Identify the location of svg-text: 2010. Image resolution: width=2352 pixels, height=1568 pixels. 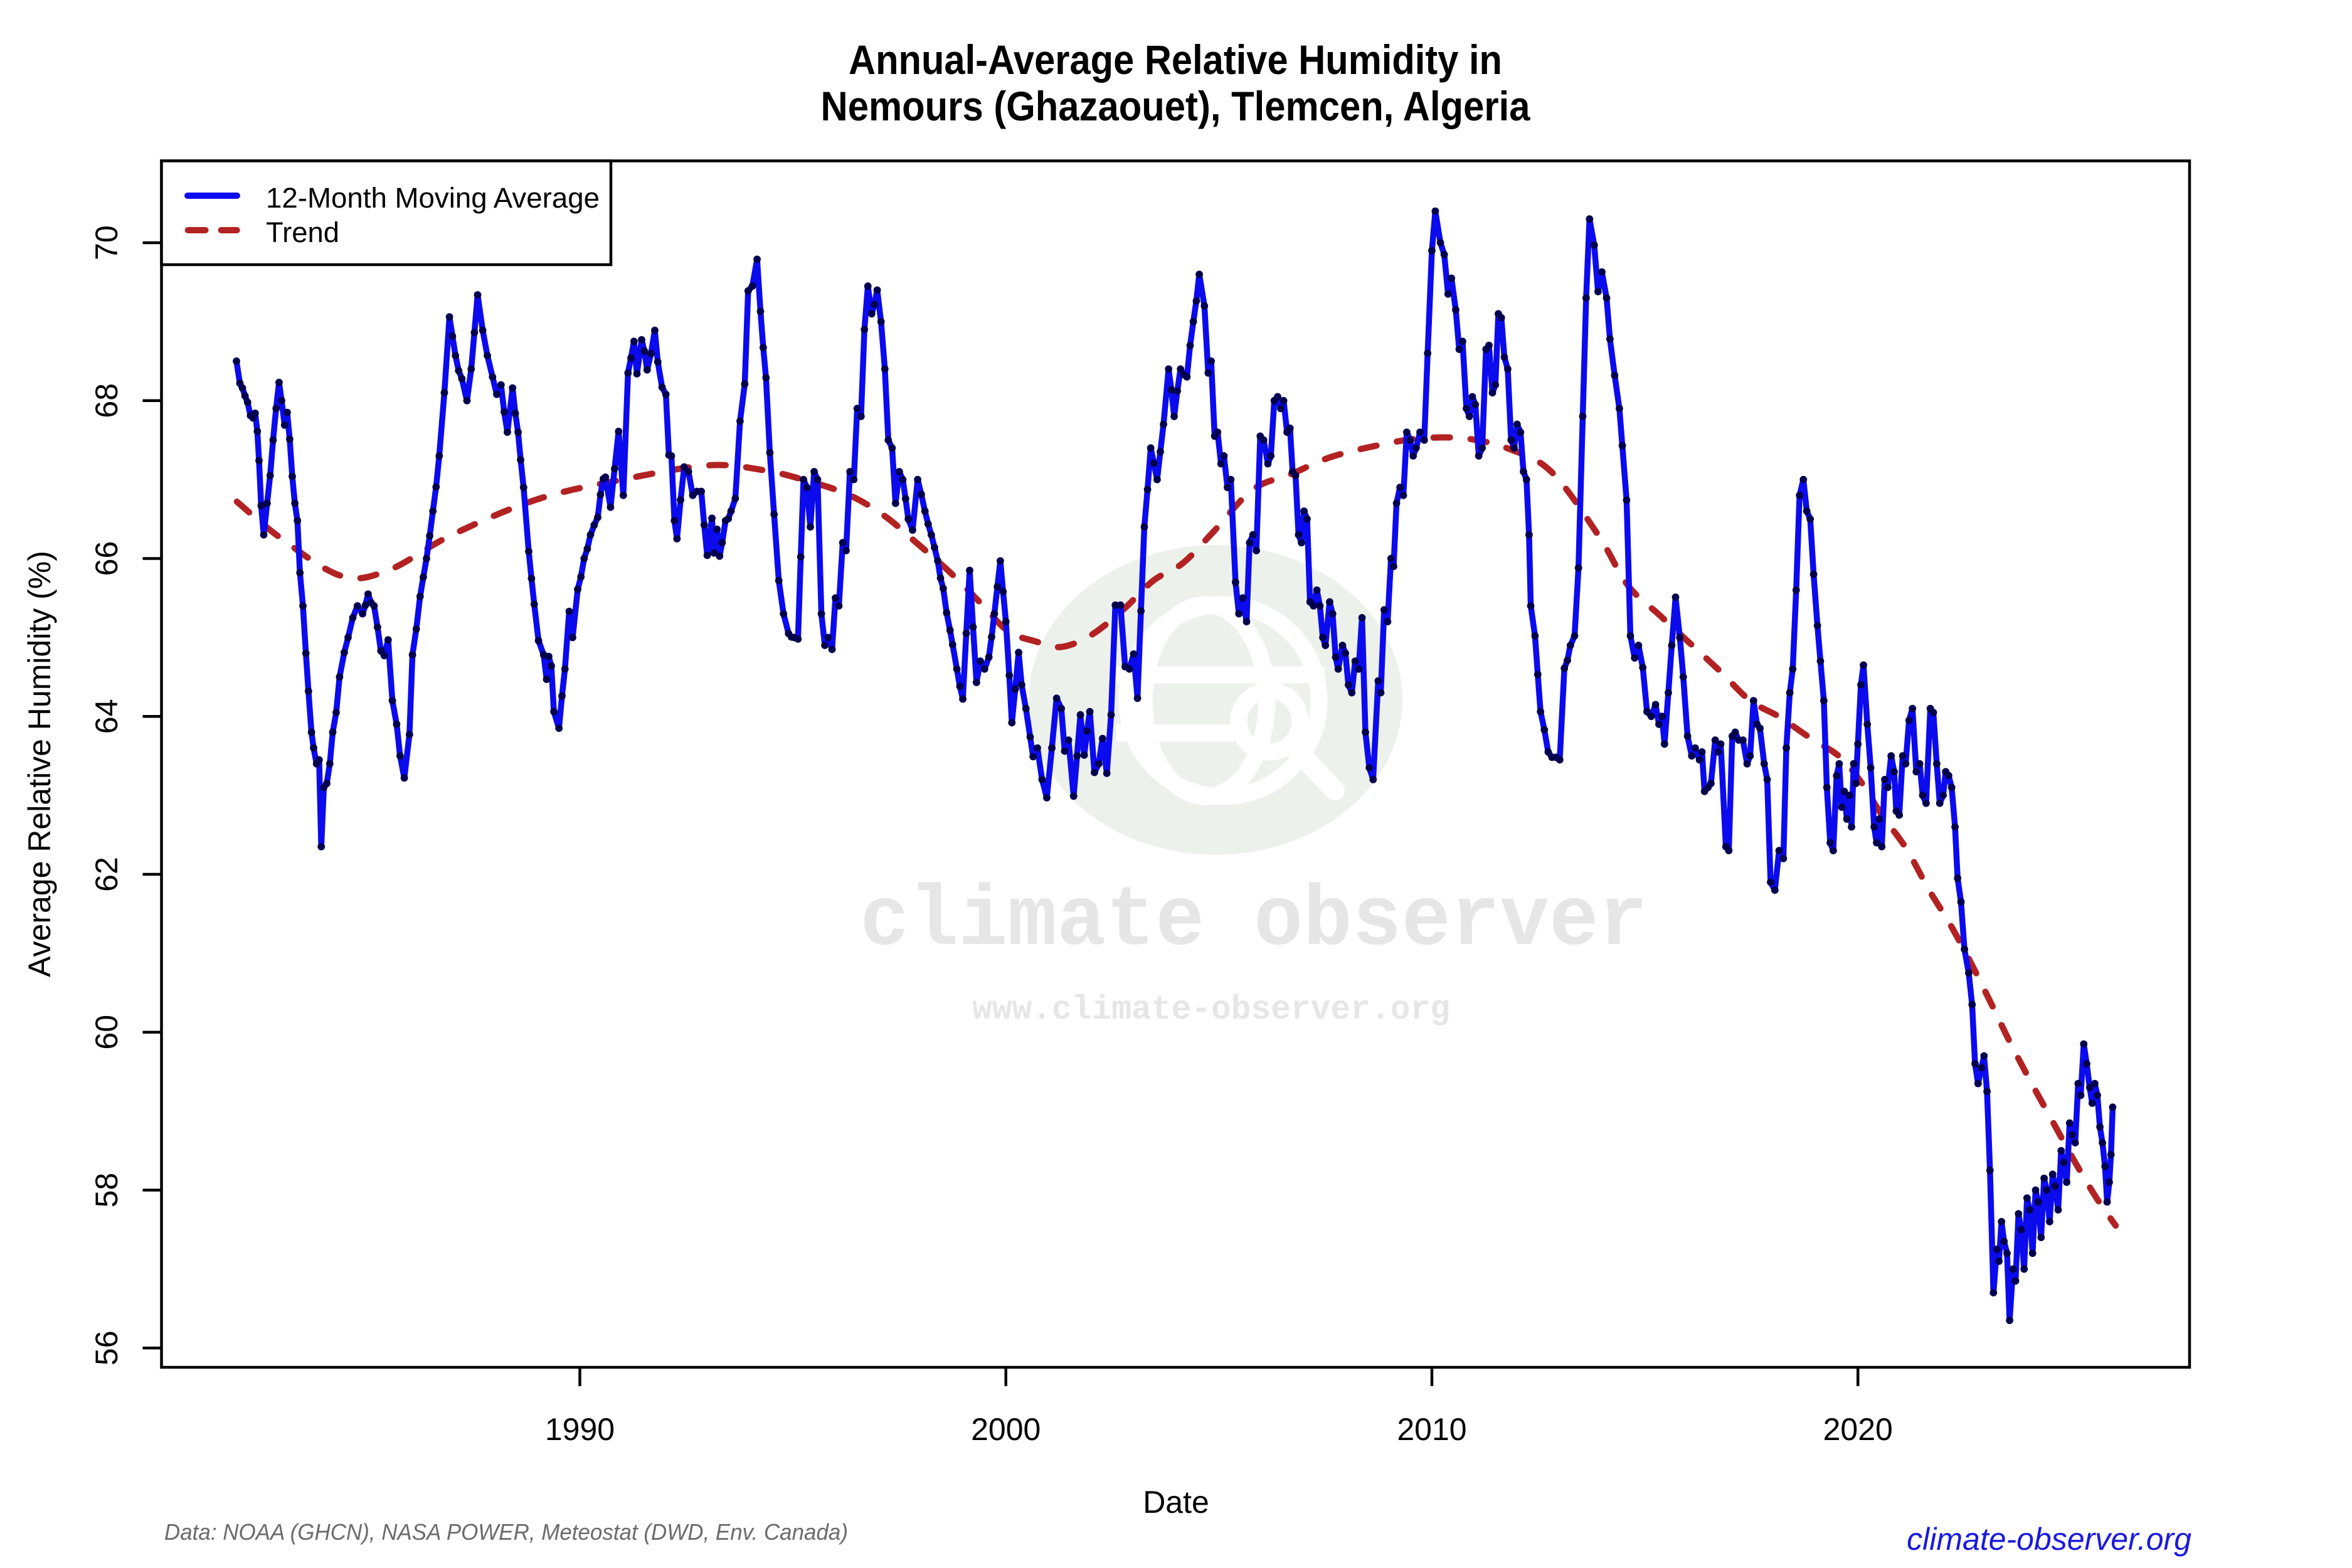
(1431, 1429).